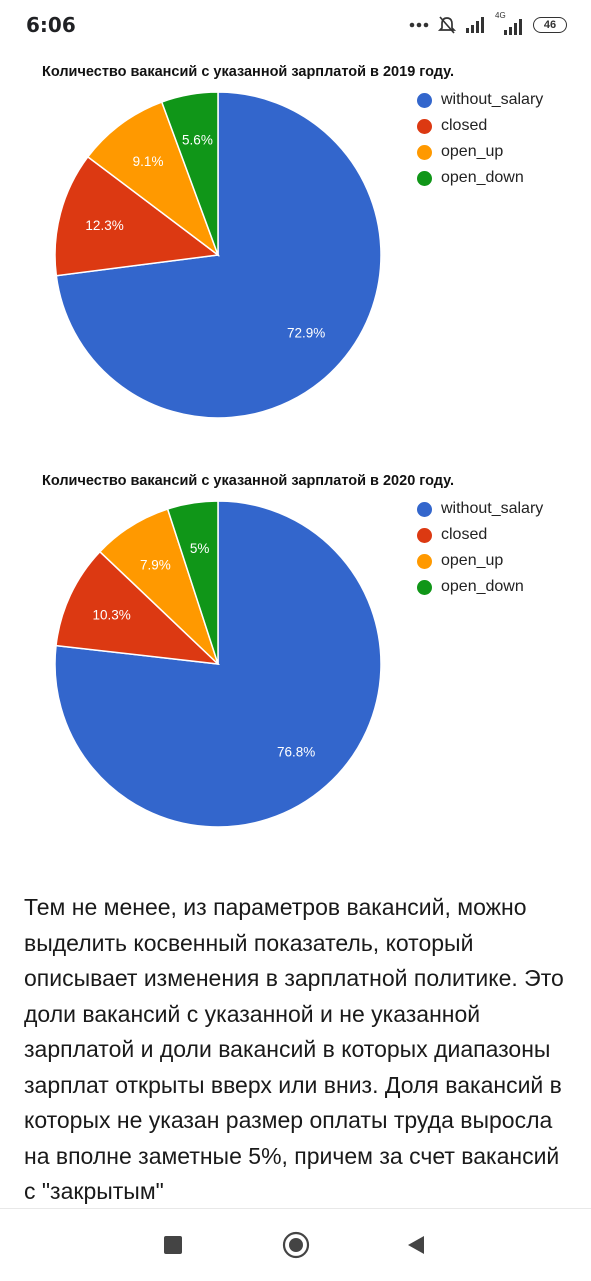 The width and height of the screenshot is (591, 1281). I want to click on slice-label-open-down: 5.6%, so click(197, 139).